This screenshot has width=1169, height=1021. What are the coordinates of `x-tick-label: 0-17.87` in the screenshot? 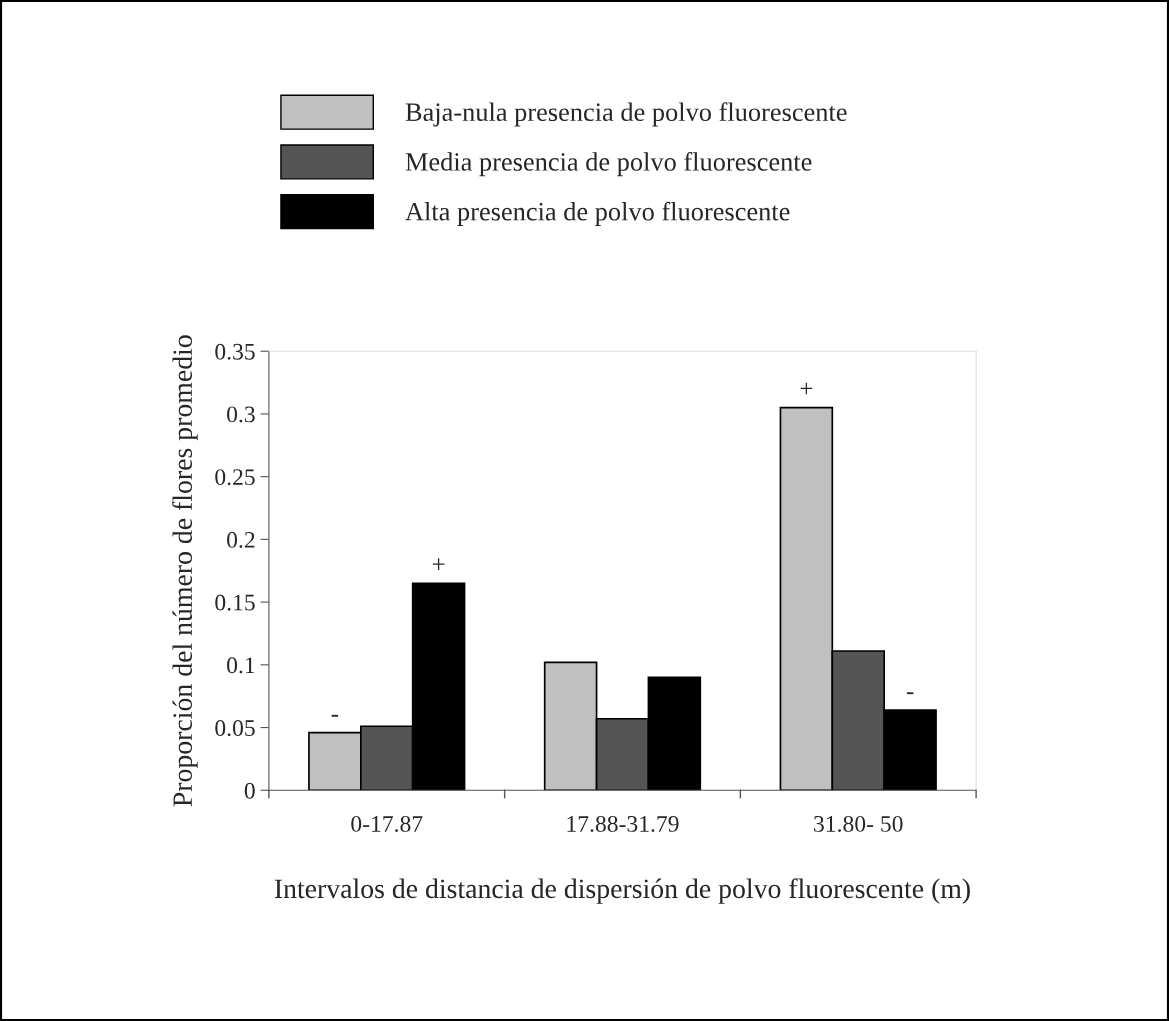 It's located at (387, 823).